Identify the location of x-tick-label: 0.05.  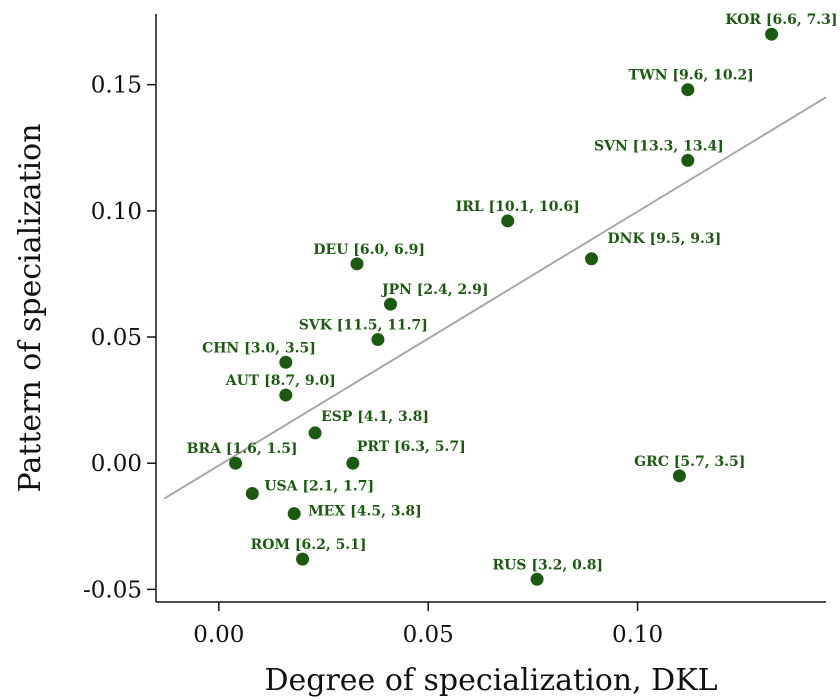
(428, 635).